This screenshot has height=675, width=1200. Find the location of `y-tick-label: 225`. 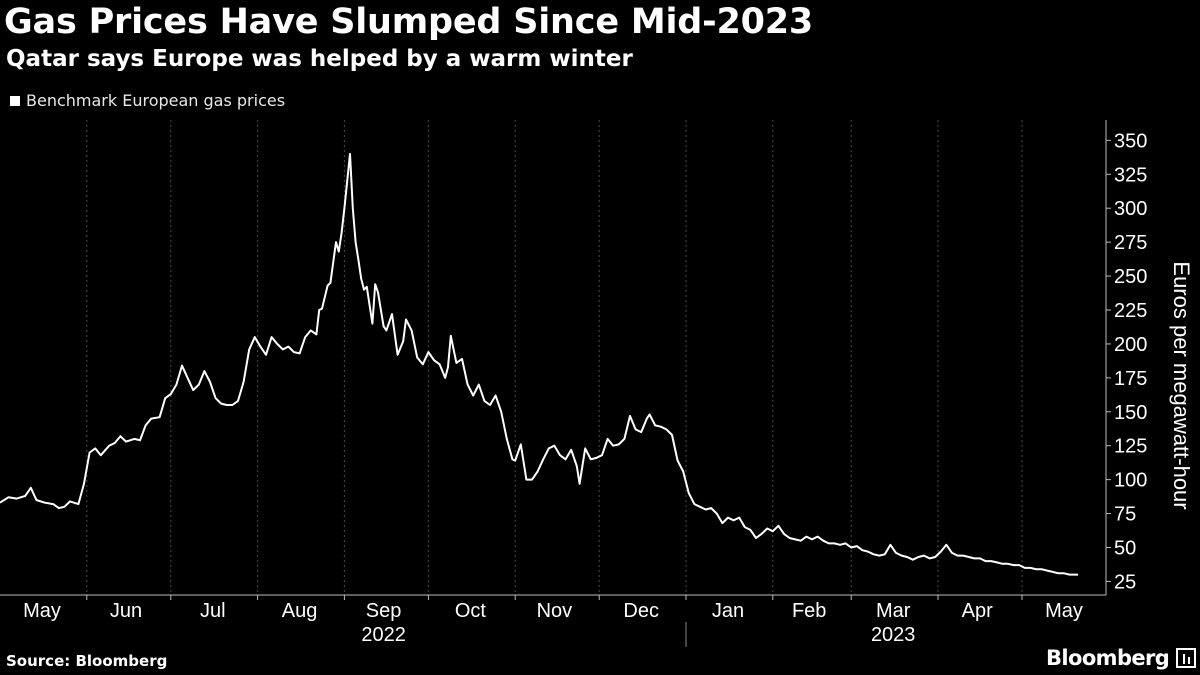

y-tick-label: 225 is located at coordinates (1130, 311).